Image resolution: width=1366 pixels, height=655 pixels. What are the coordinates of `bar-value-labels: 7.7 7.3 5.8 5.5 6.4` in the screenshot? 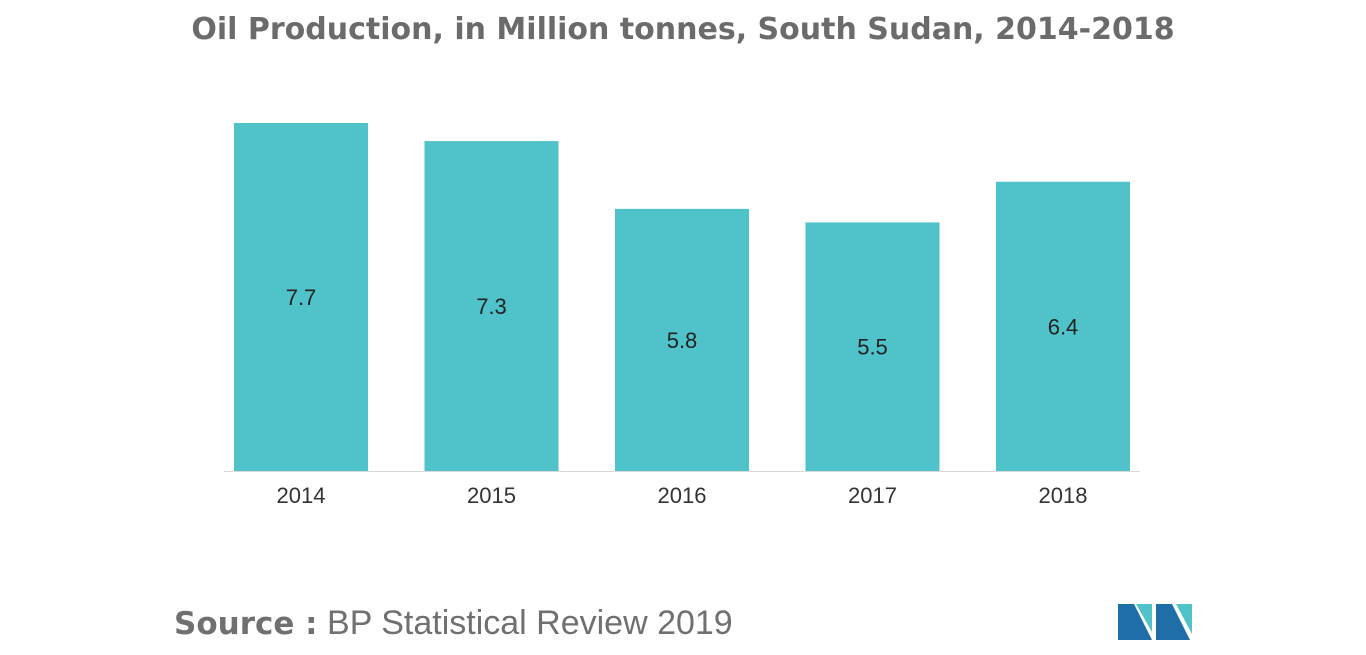 It's located at (682, 322).